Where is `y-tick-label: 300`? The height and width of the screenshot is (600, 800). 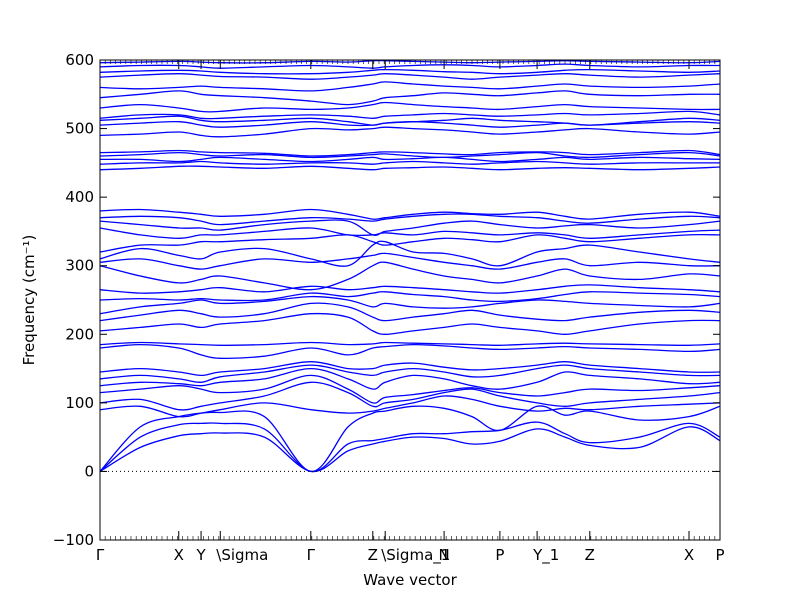 y-tick-label: 300 is located at coordinates (79, 266).